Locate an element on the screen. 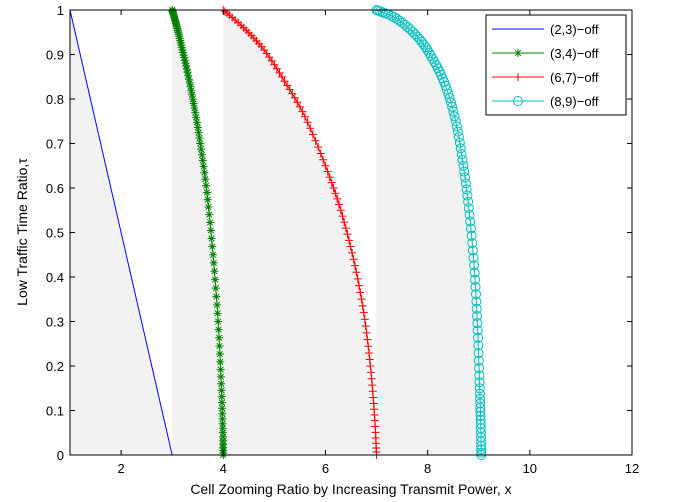  data-point-6-7-off-33-shape is located at coordinates (307, 122).